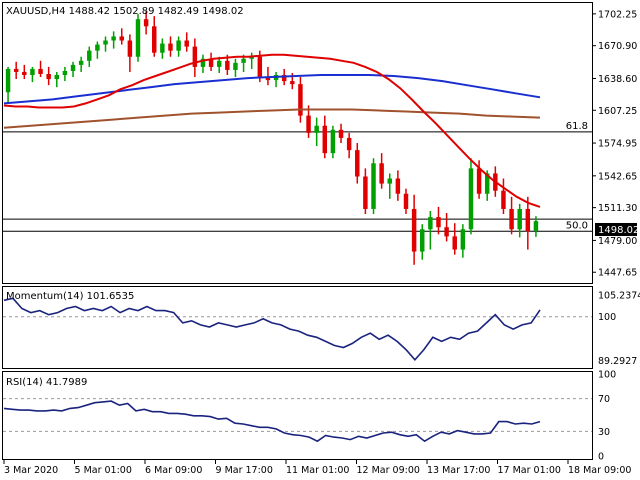 This screenshot has width=640, height=480. Describe the element at coordinates (617, 176) in the screenshot. I see `price-tick-label: 1542.65` at that location.